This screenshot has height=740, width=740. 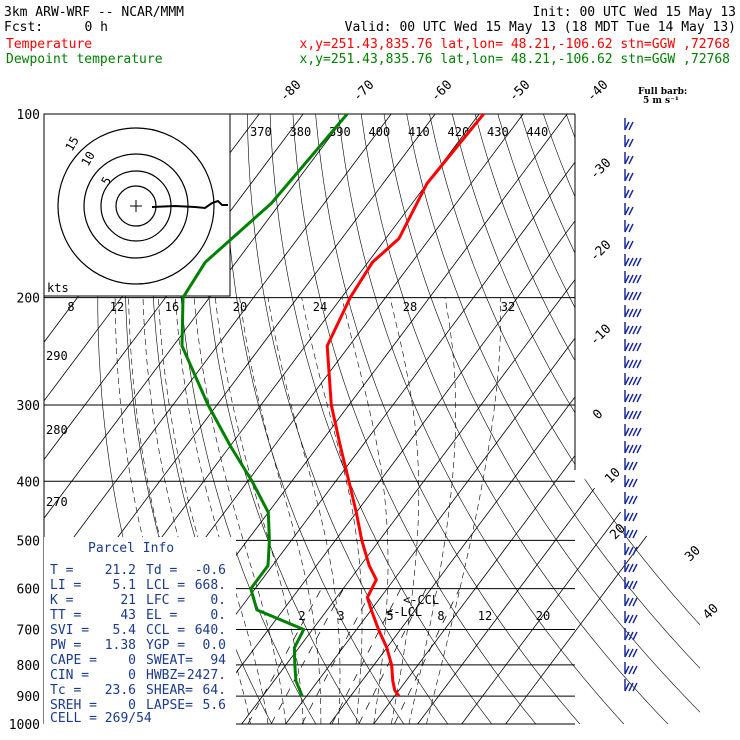 What do you see at coordinates (598, 415) in the screenshot?
I see `isotherm-label-right: 0` at bounding box center [598, 415].